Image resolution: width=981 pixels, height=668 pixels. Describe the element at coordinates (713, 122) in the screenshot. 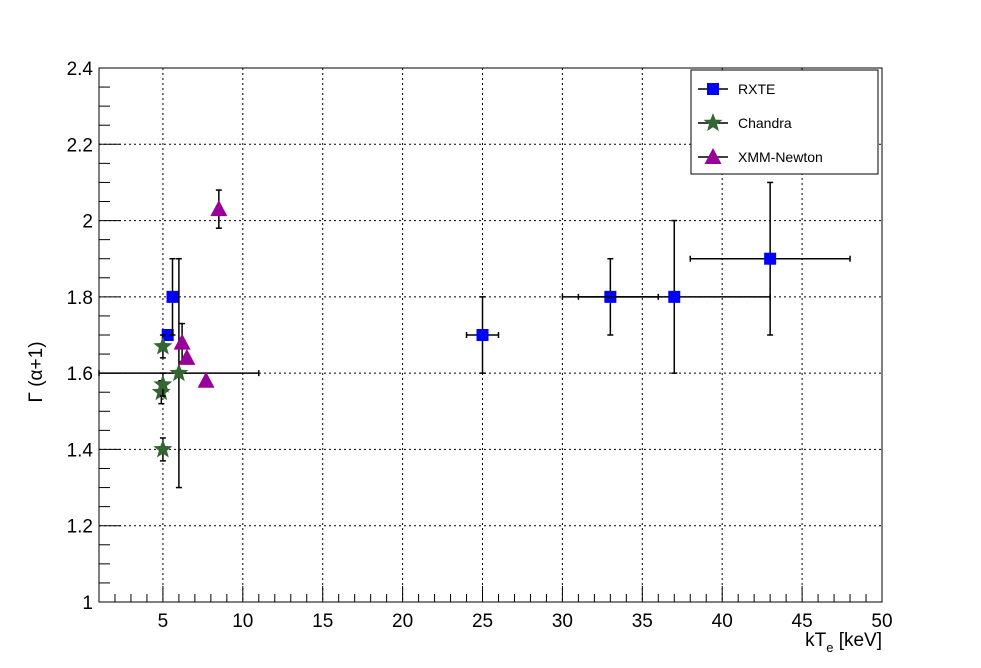

I see `legend-marker-star` at that location.